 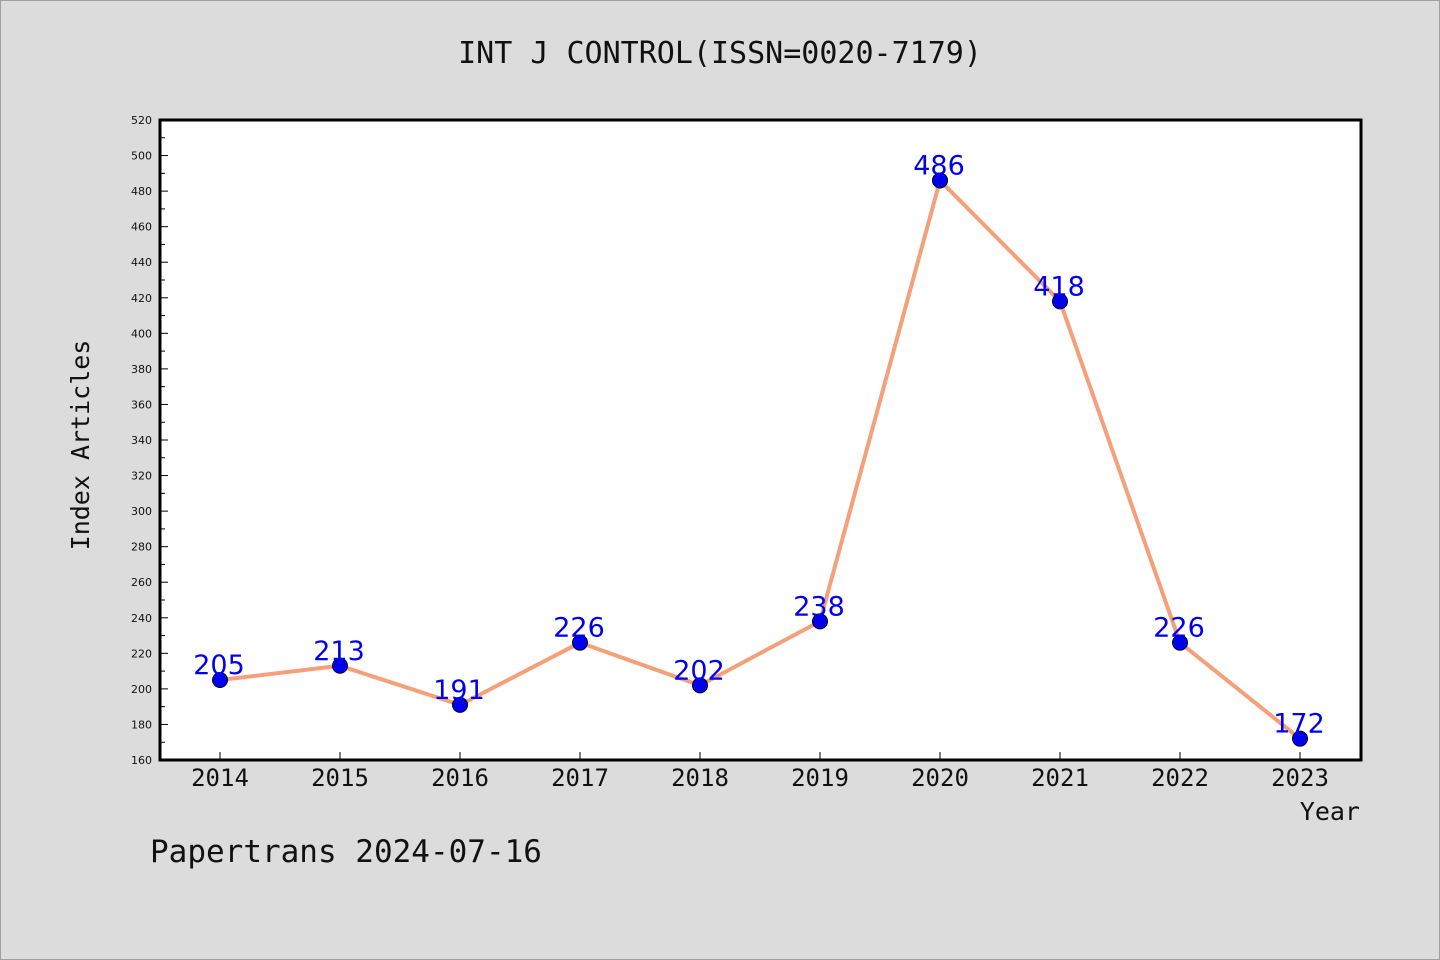 I want to click on x-tick-label: 2022, so click(x=1180, y=778).